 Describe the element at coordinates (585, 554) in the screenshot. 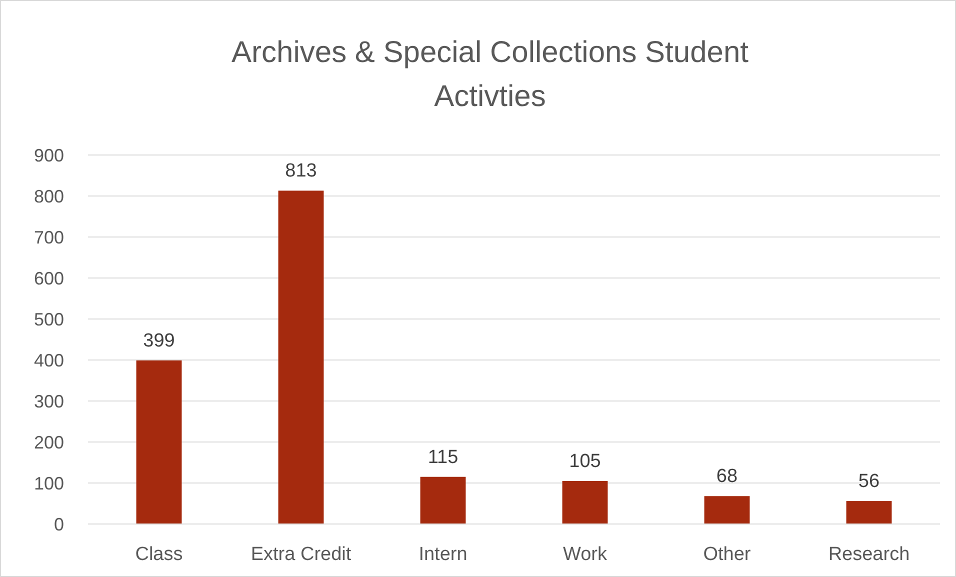

I see `x-tick-label: Work` at that location.